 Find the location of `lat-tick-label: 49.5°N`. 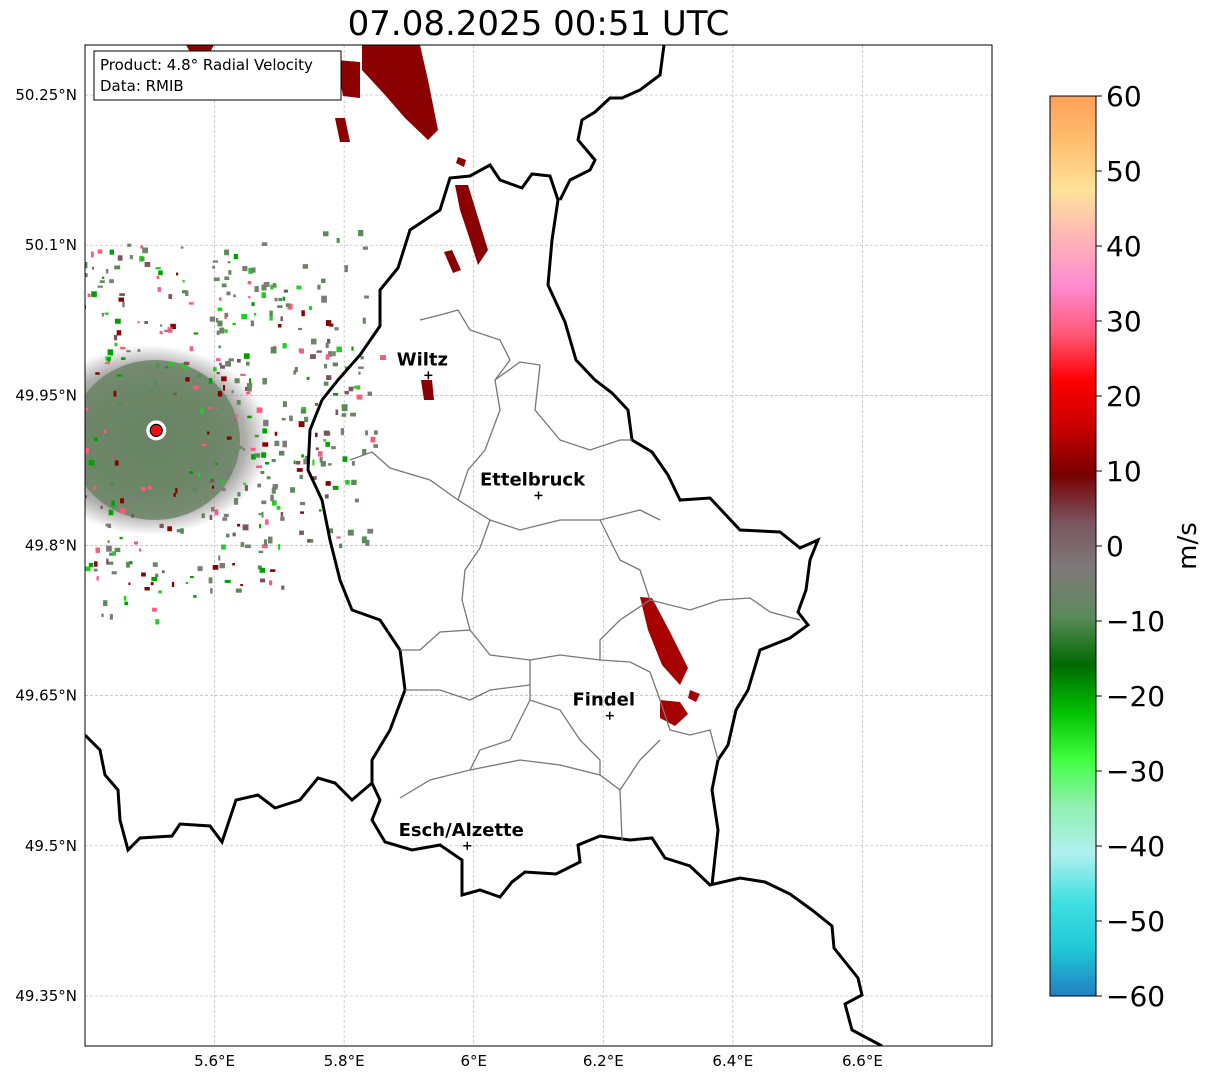

lat-tick-label: 49.5°N is located at coordinates (51, 846).